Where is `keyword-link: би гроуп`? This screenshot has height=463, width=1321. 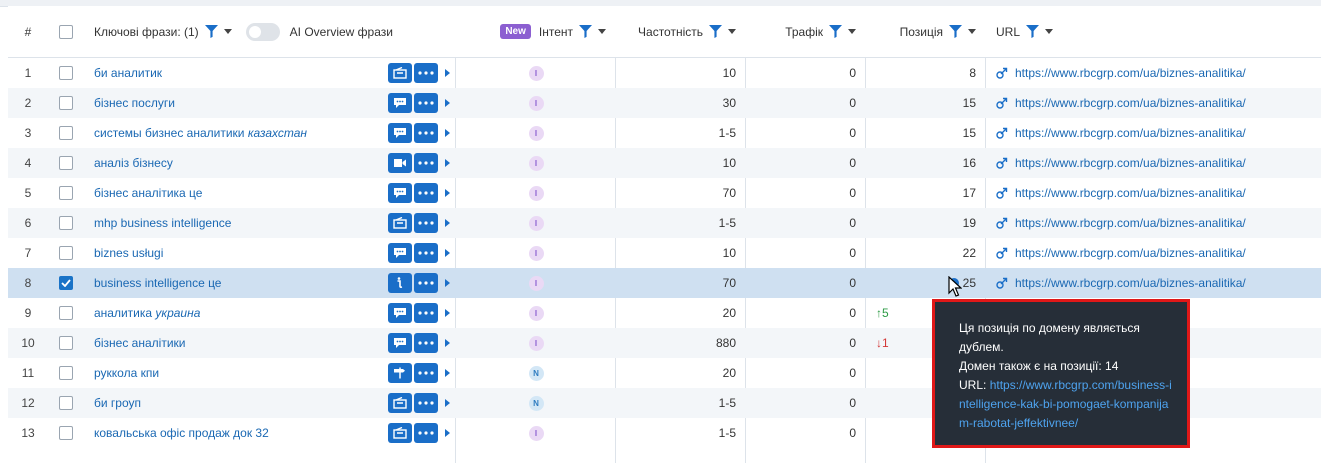
keyword-link: би гроуп is located at coordinates (117, 403).